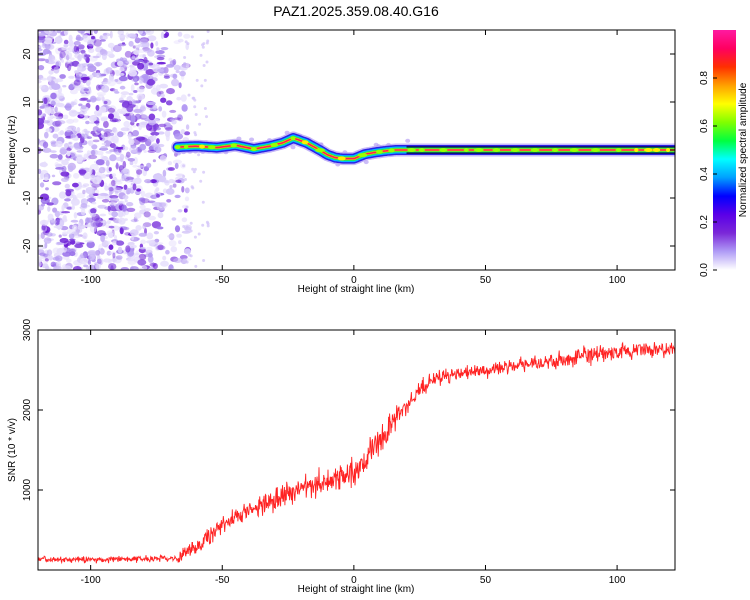 Image resolution: width=750 pixels, height=600 pixels. Describe the element at coordinates (27, 150) in the screenshot. I see `y-tick-label: 0` at that location.